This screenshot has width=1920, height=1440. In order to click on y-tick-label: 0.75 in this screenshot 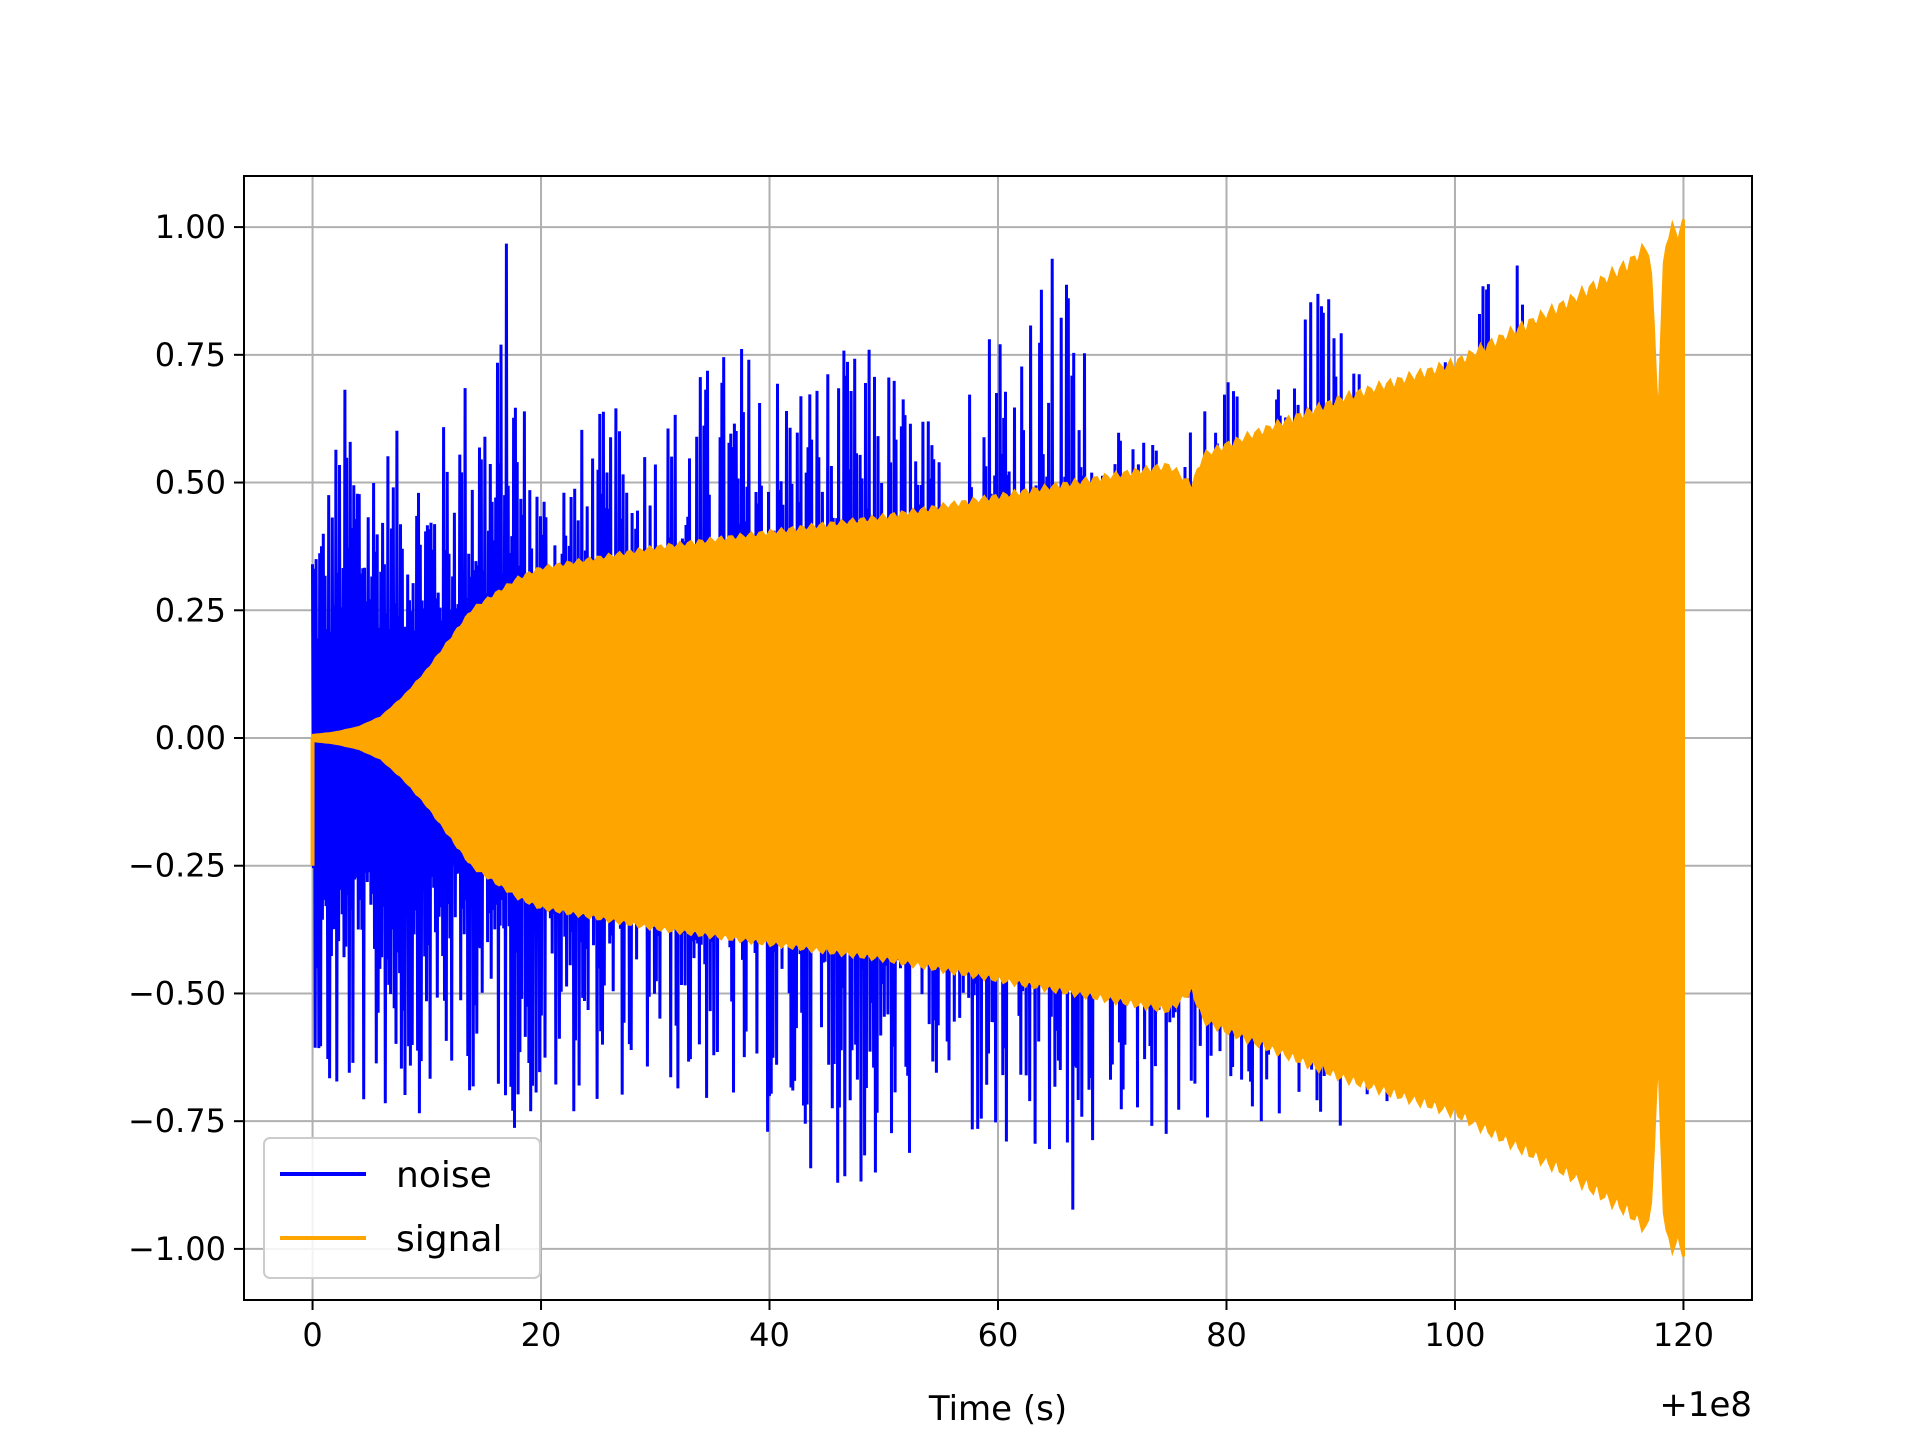, I will do `click(190, 355)`.